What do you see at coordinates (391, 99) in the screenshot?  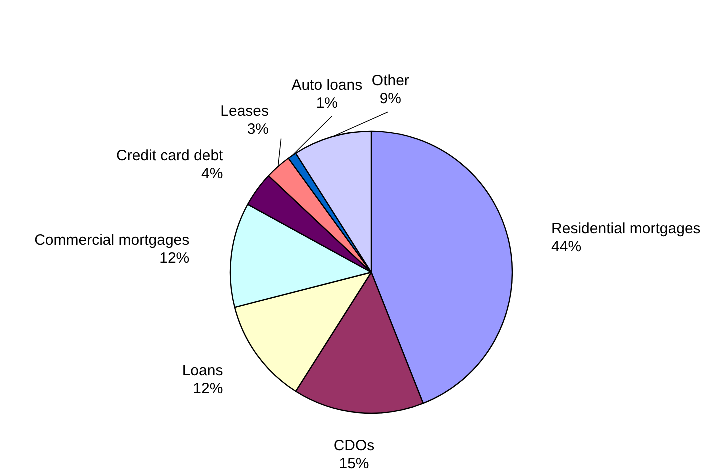 I see `data-label: 9%` at bounding box center [391, 99].